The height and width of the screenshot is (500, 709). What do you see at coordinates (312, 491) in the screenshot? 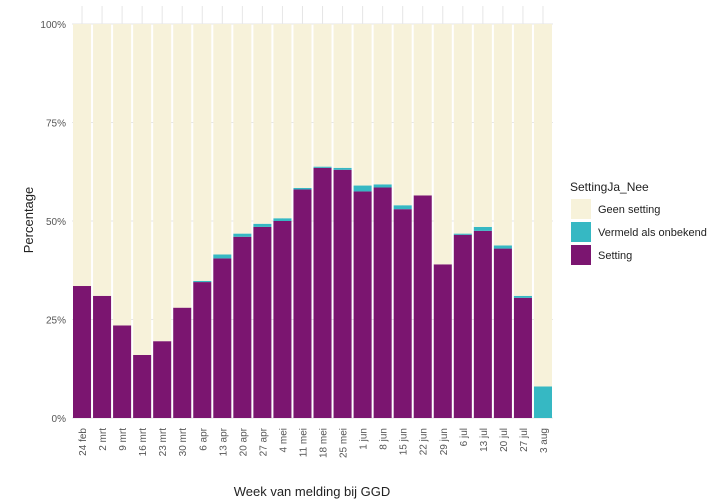
I see `x-axis-label: Week van melding bij GGD` at bounding box center [312, 491].